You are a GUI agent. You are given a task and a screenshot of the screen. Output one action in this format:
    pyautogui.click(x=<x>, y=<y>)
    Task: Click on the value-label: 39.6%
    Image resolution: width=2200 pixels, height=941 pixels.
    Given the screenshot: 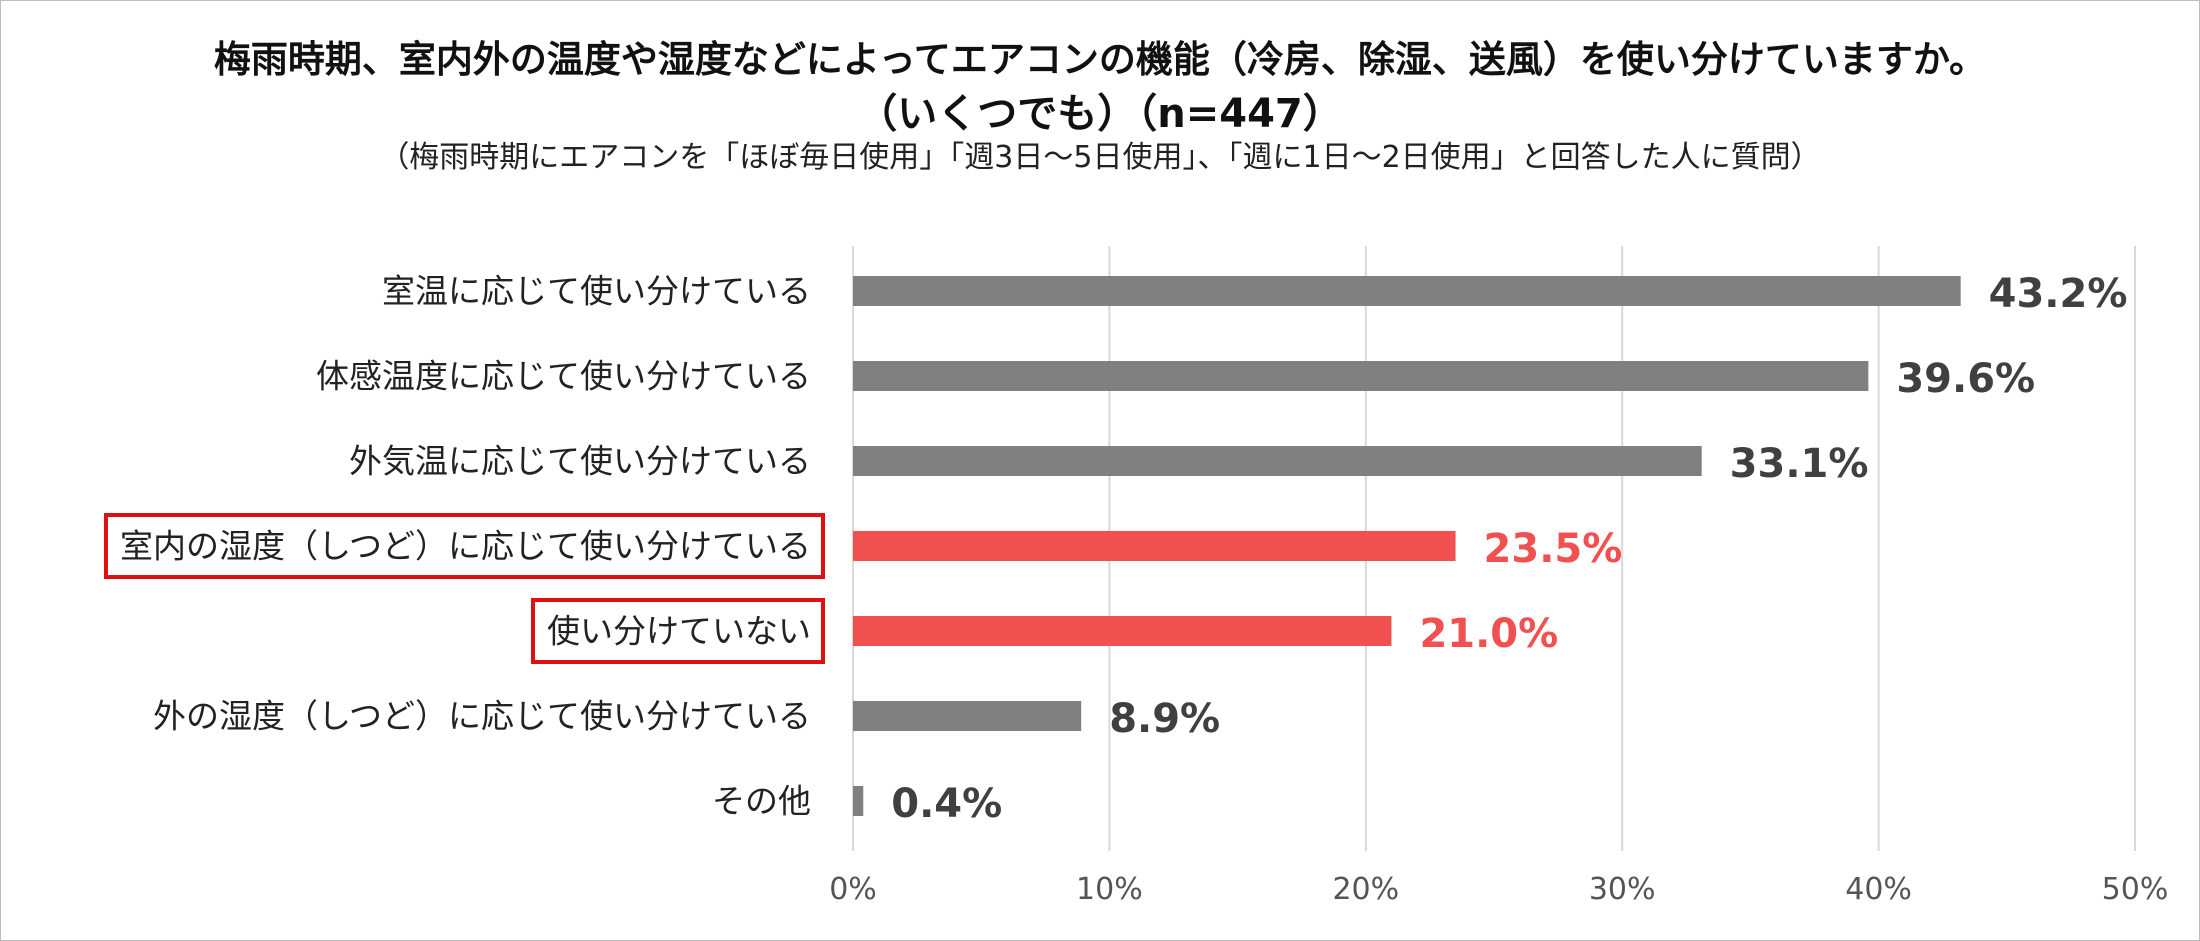 What is the action you would take?
    pyautogui.click(x=1965, y=379)
    